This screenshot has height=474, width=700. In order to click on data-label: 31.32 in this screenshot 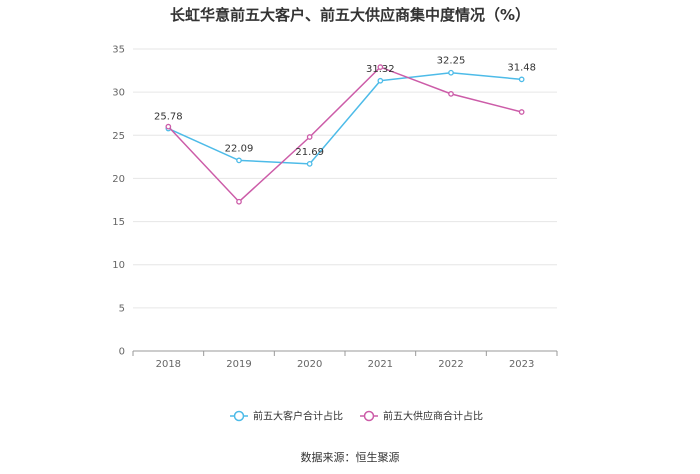, I will do `click(380, 69)`.